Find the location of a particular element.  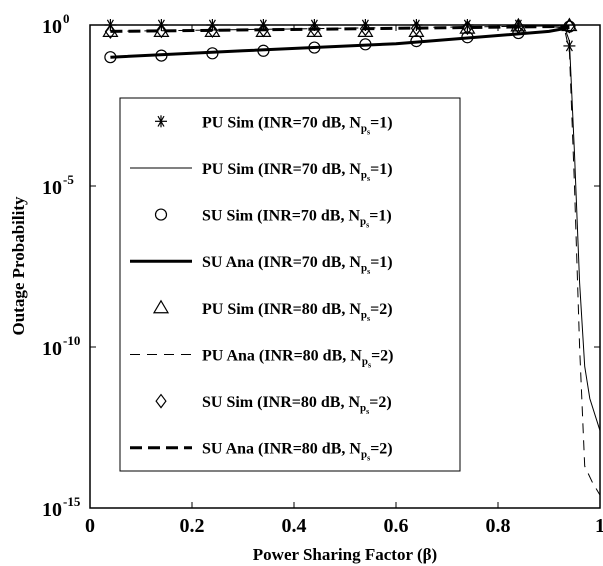

y-tick-label: 10 0 is located at coordinates (56, 24).